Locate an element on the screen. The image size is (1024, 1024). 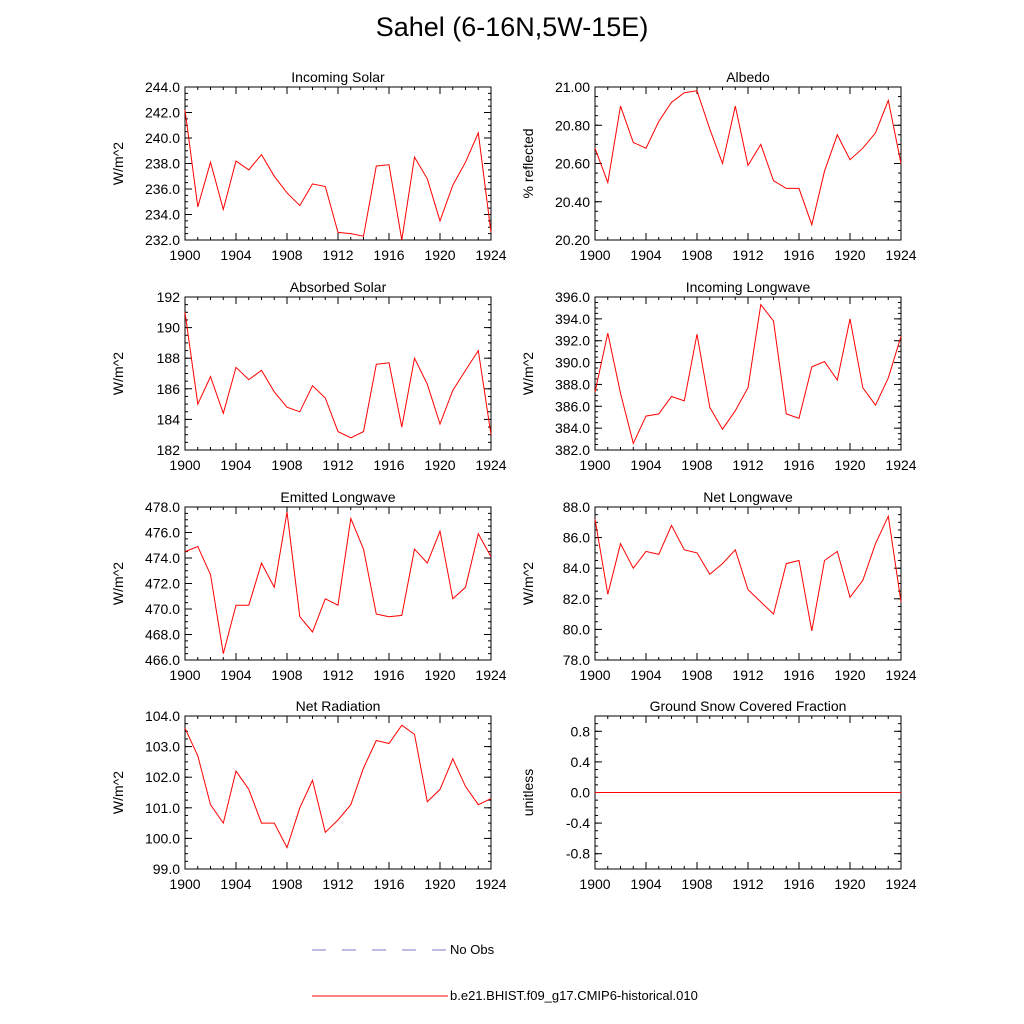
y-tick-label: 396.0 is located at coordinates (572, 297).